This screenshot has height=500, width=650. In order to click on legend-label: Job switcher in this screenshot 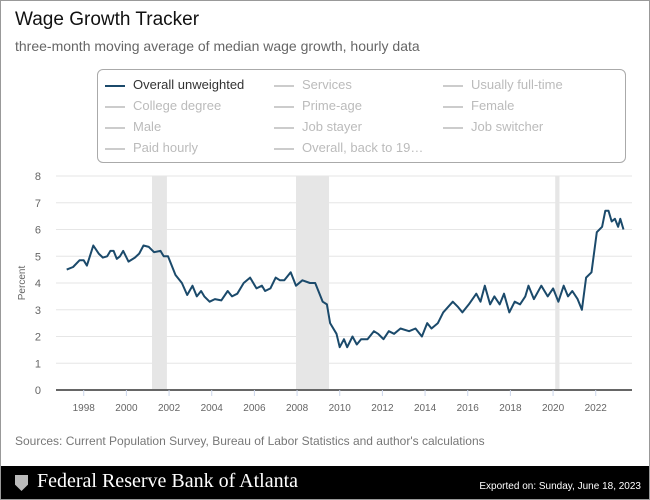, I will do `click(507, 126)`.